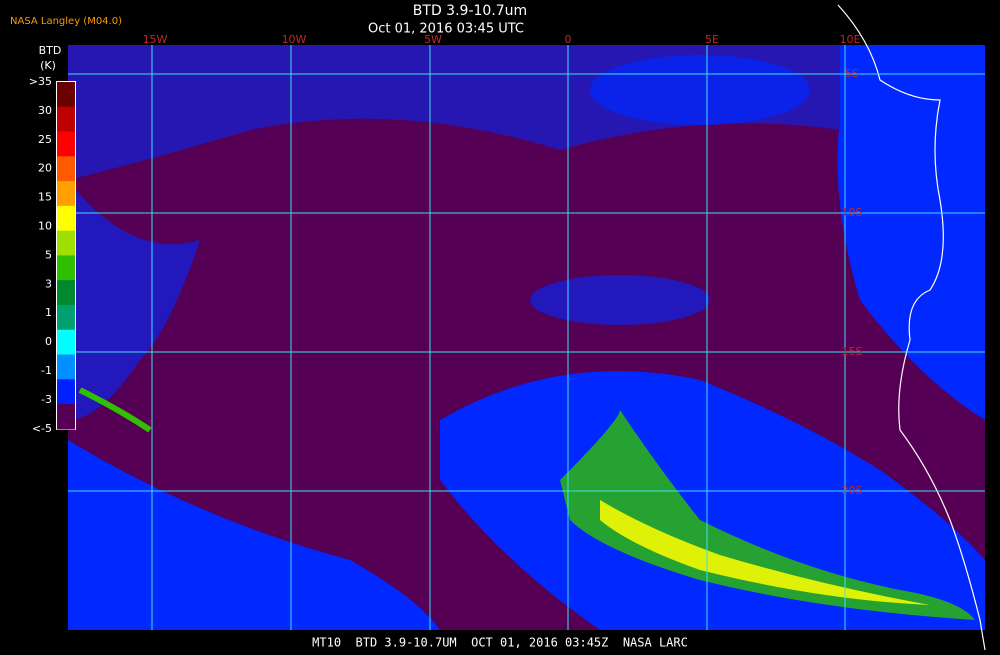 The height and width of the screenshot is (655, 1000). What do you see at coordinates (294, 39) in the screenshot?
I see `longitude-label: 10W` at bounding box center [294, 39].